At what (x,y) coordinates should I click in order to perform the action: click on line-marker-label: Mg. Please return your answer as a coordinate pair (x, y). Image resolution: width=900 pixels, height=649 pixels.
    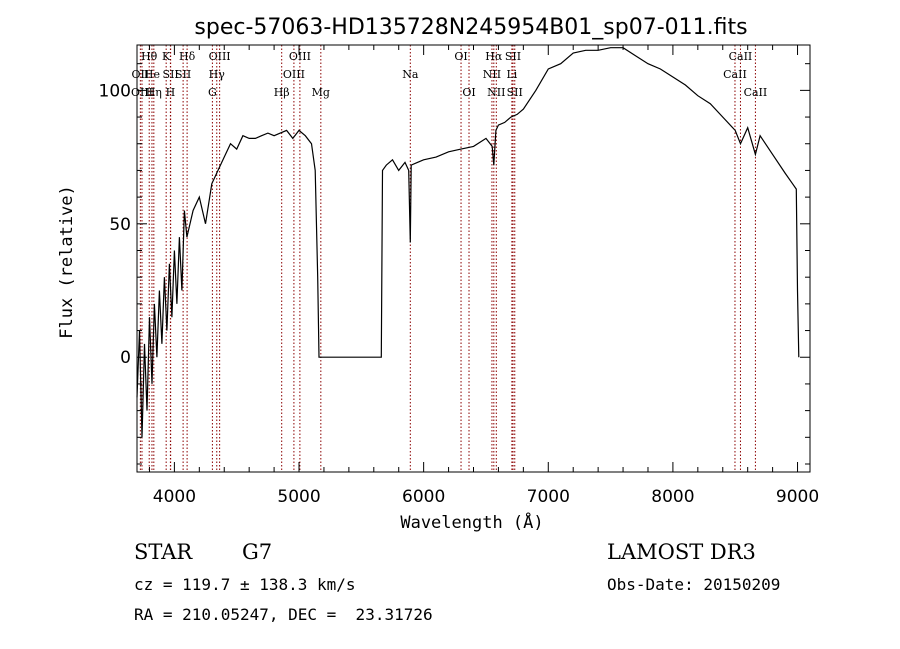
    Looking at the image, I should click on (321, 92).